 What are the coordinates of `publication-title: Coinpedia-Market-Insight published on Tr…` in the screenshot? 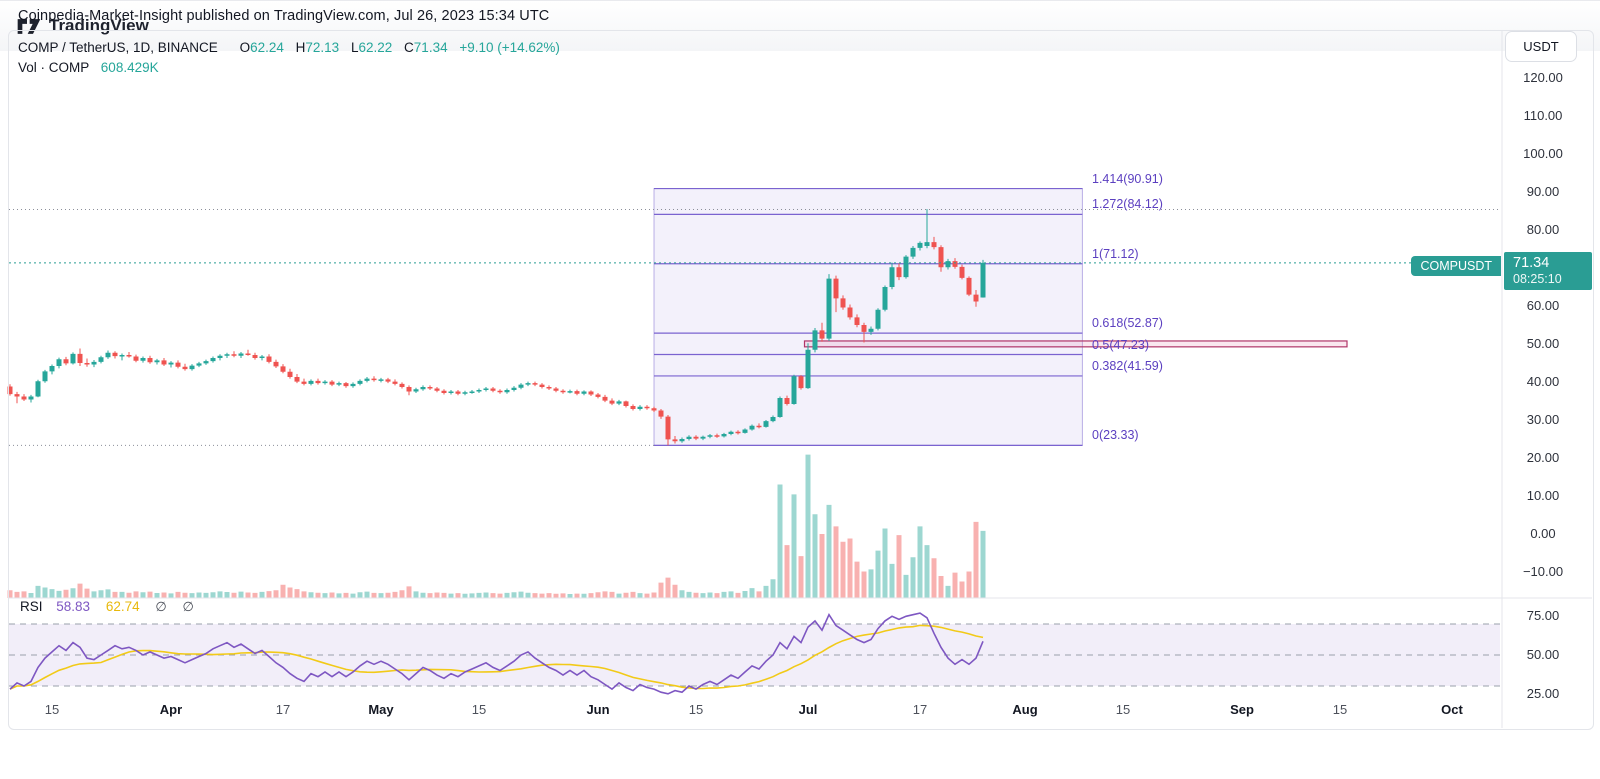 It's located at (284, 16).